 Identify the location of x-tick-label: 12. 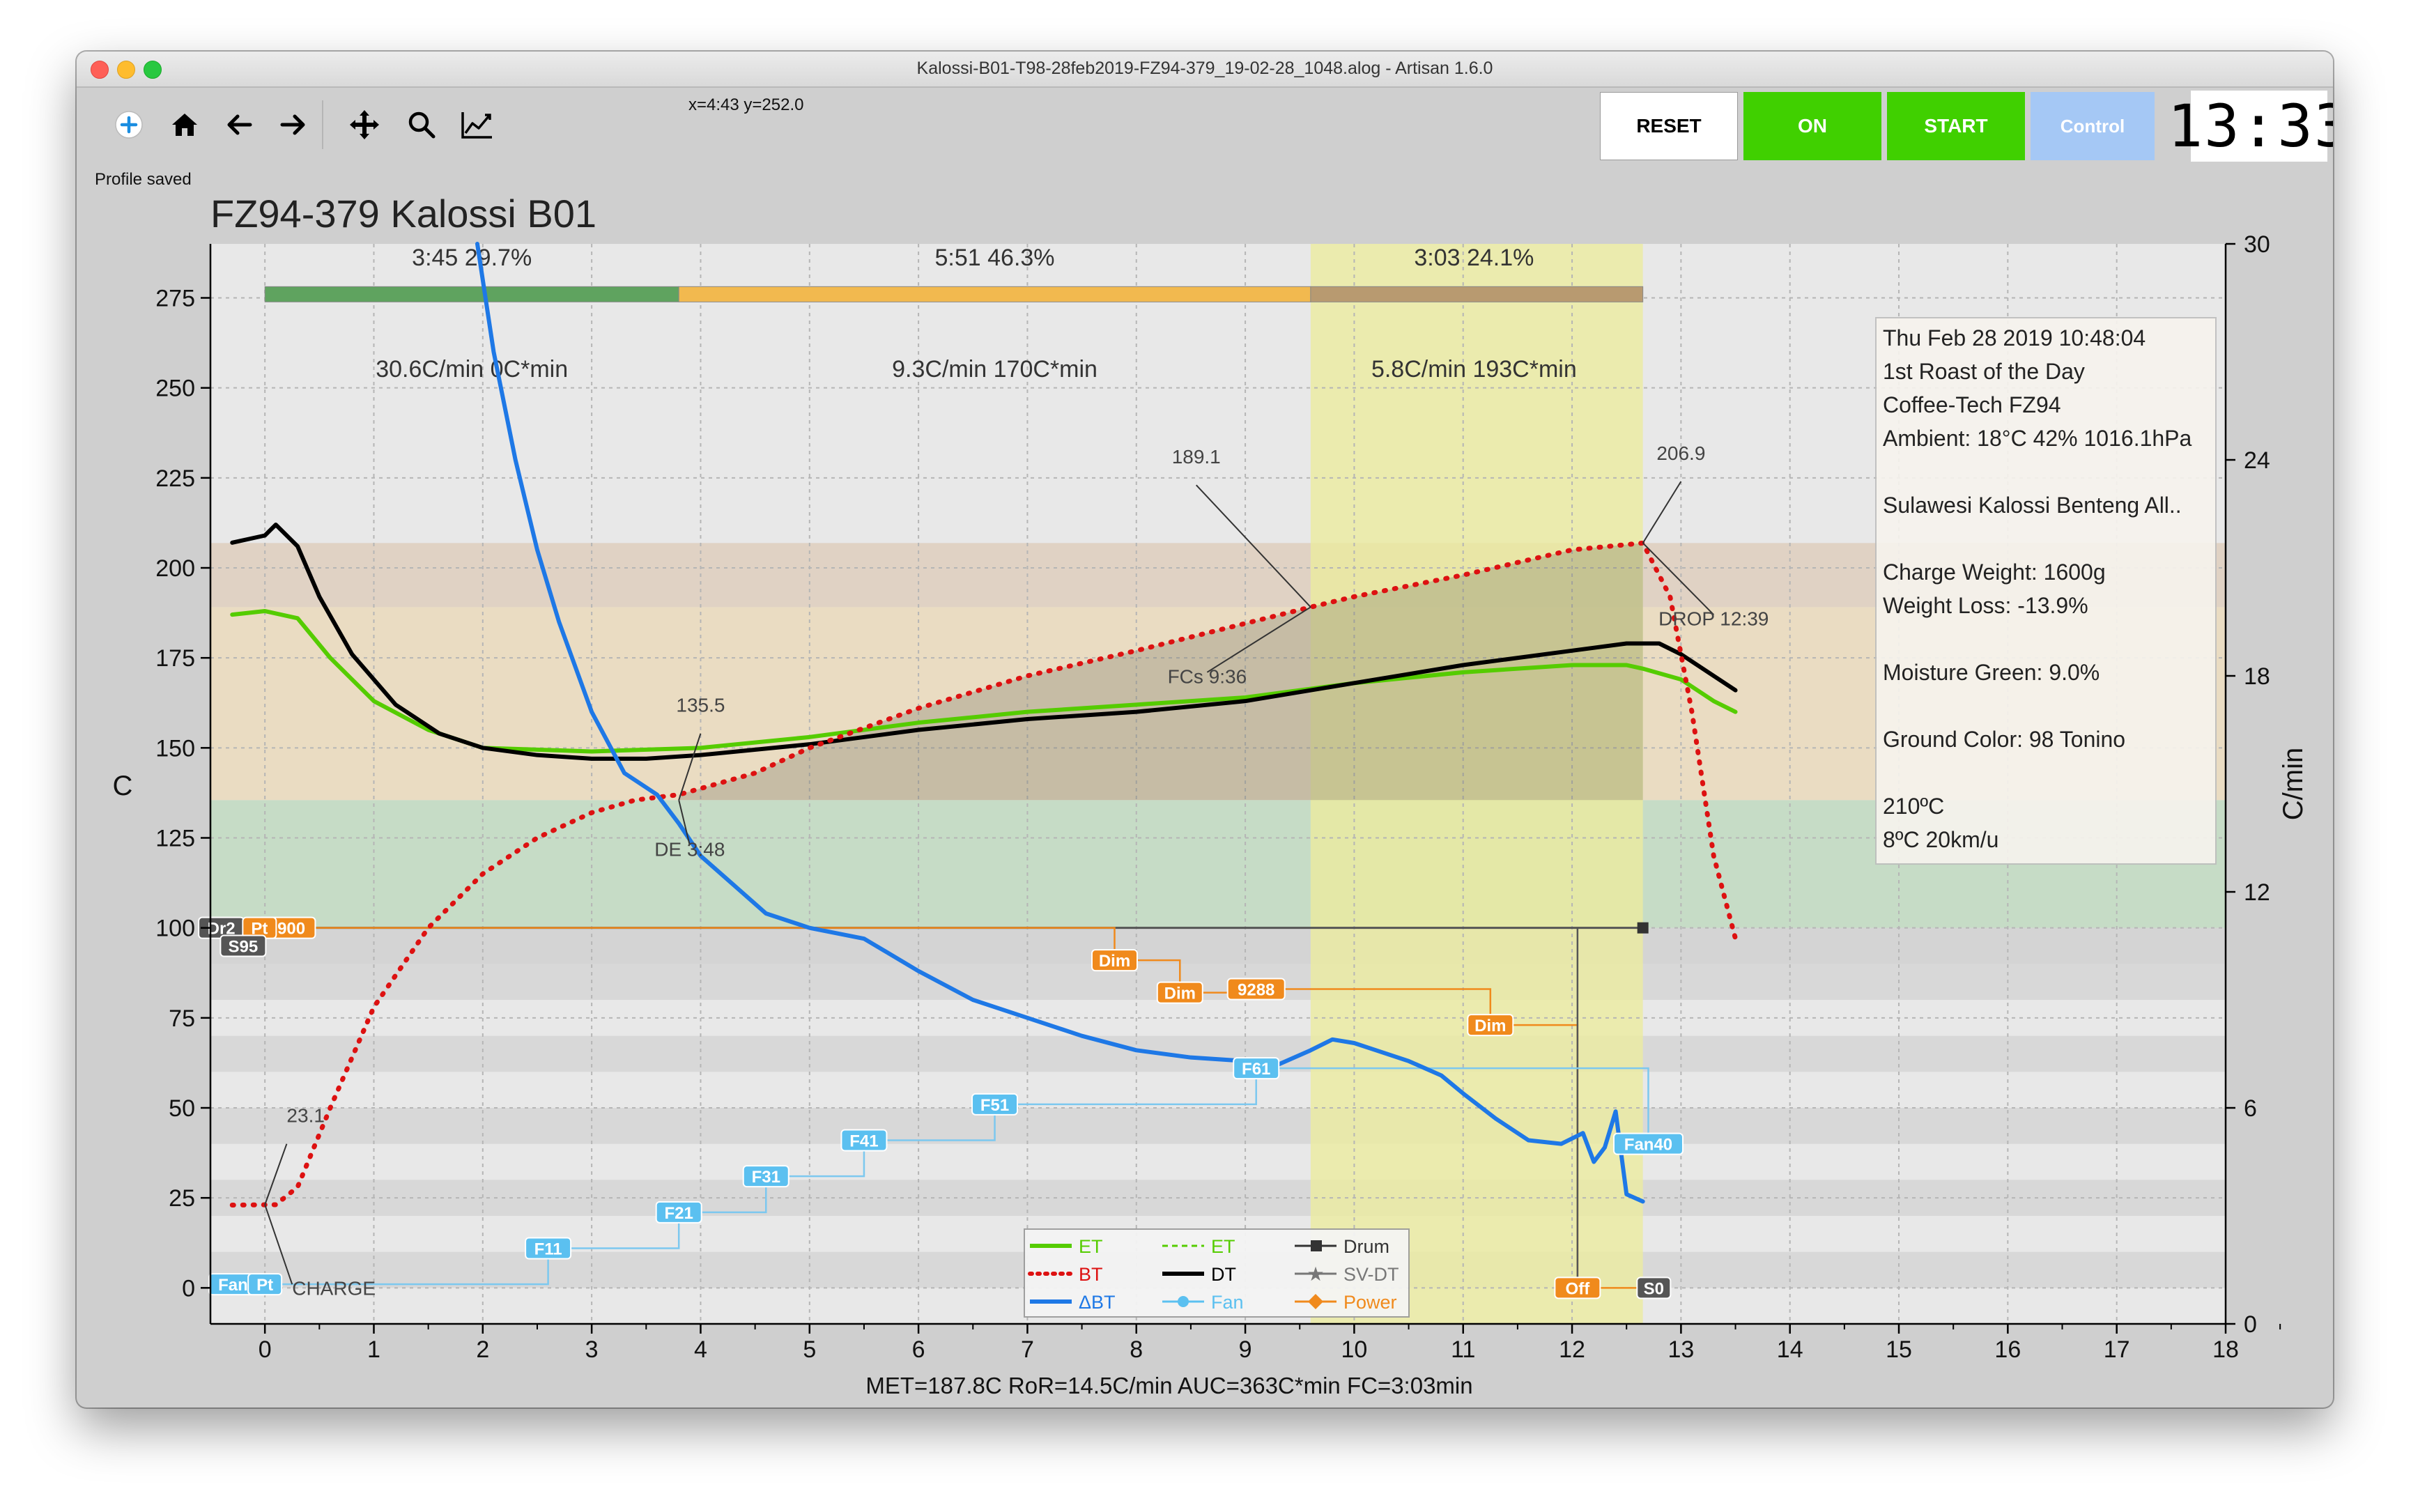
(1572, 1349).